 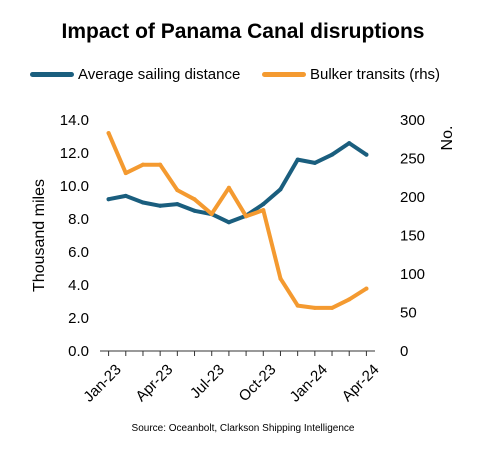 What do you see at coordinates (102, 383) in the screenshot?
I see `x-tick-label: Jan-23` at bounding box center [102, 383].